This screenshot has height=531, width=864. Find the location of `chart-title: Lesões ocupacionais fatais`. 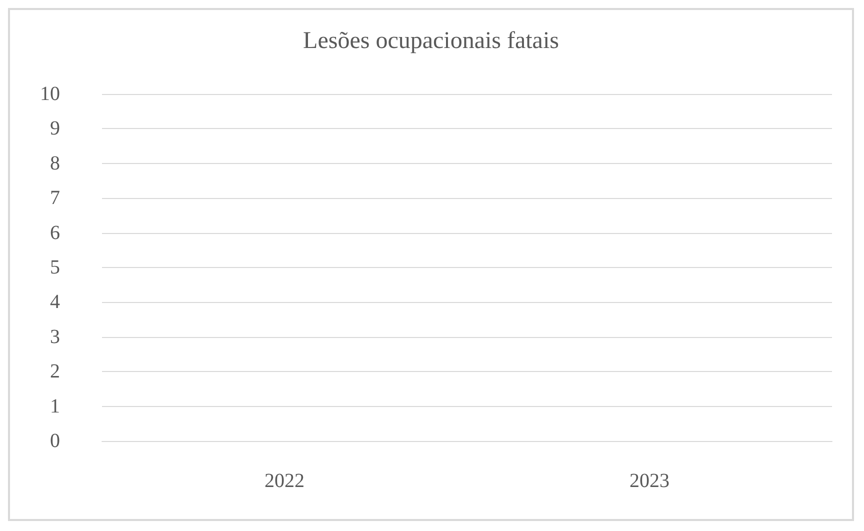

chart-title: Lesões ocupacionais fatais is located at coordinates (431, 41).